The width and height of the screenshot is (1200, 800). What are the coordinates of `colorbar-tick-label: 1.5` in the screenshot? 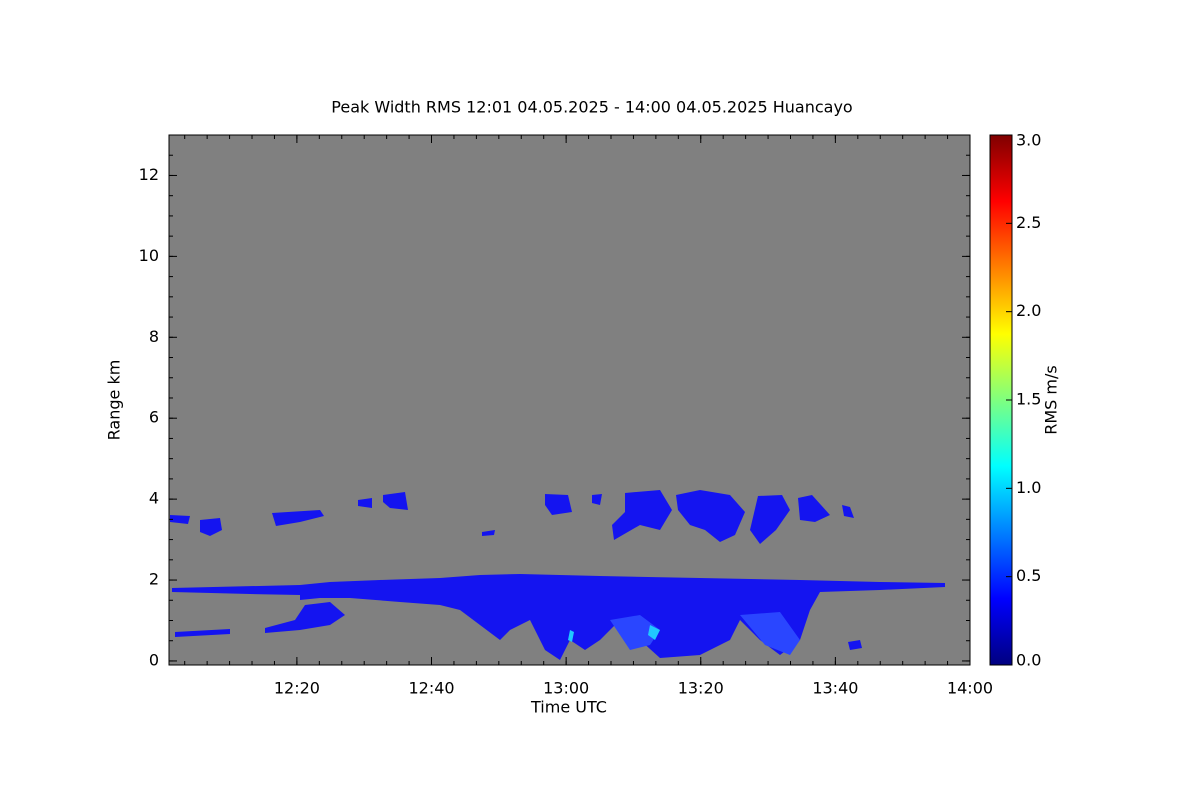 It's located at (1028, 399).